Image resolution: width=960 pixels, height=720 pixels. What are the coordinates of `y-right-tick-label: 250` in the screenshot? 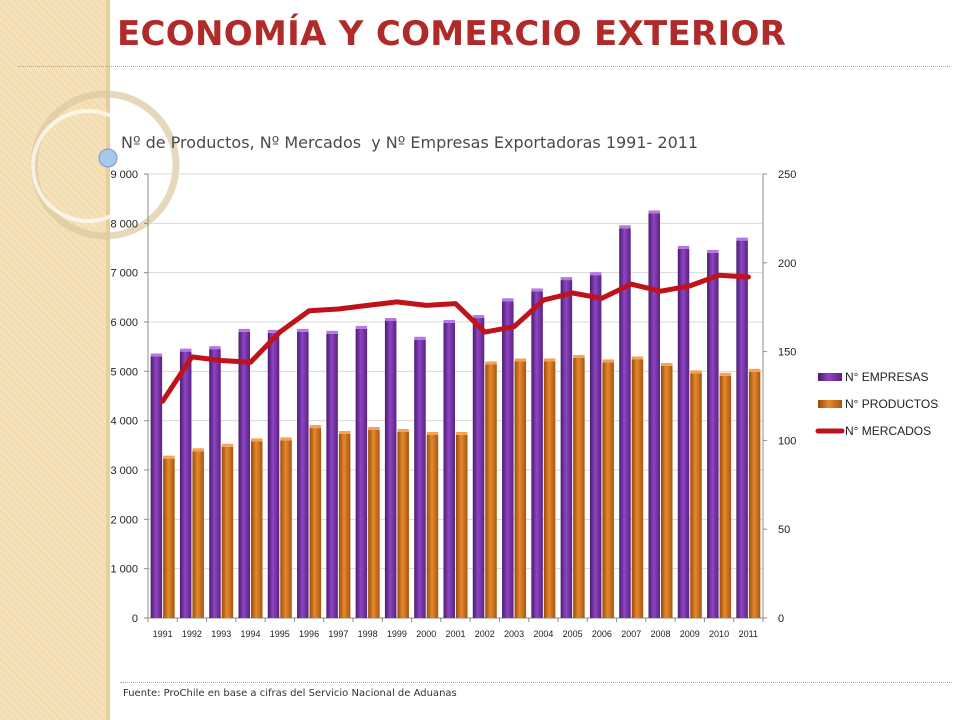 It's located at (787, 175).